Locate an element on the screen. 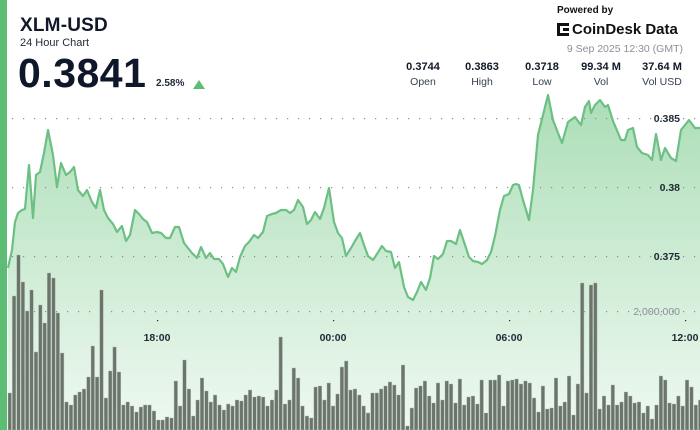  y-tick-0385: 0.385 is located at coordinates (667, 119).